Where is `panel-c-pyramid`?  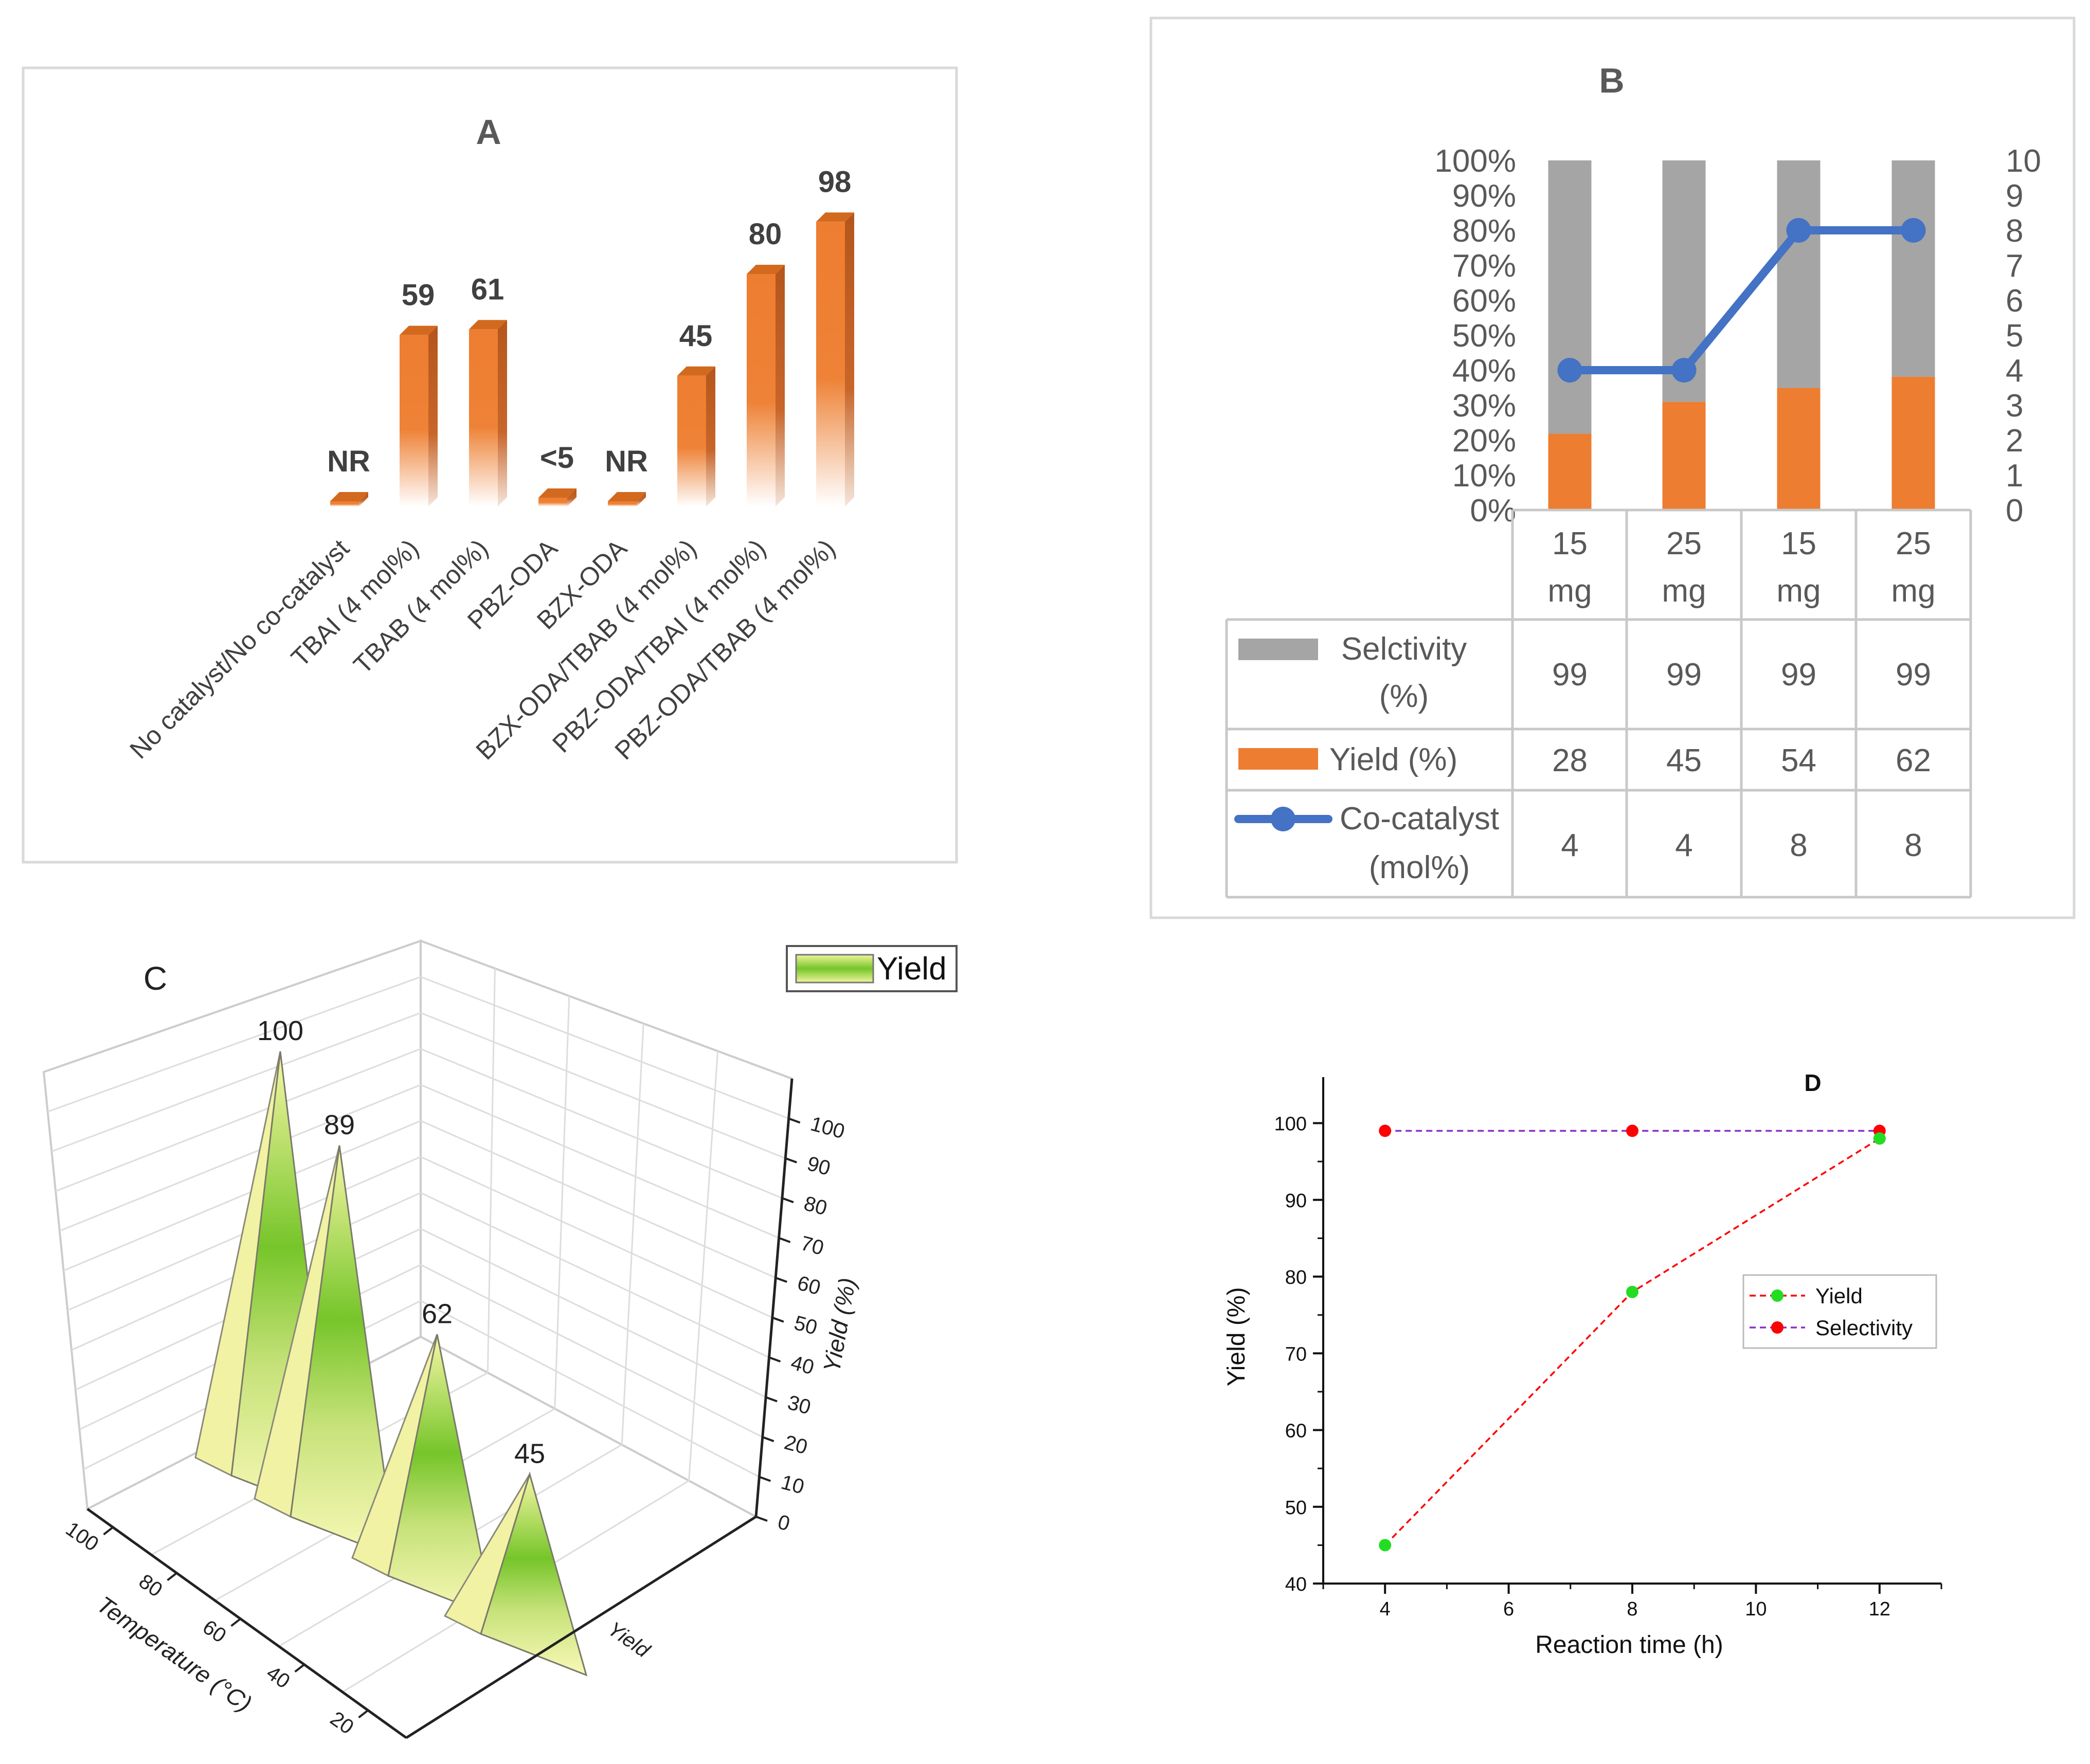 panel-c-pyramid is located at coordinates (441, 1476).